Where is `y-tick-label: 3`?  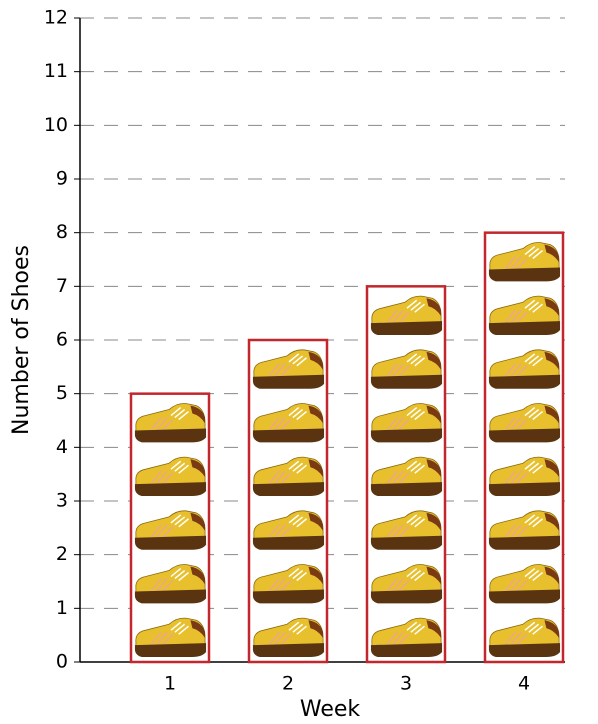
y-tick-label: 3 is located at coordinates (62, 501).